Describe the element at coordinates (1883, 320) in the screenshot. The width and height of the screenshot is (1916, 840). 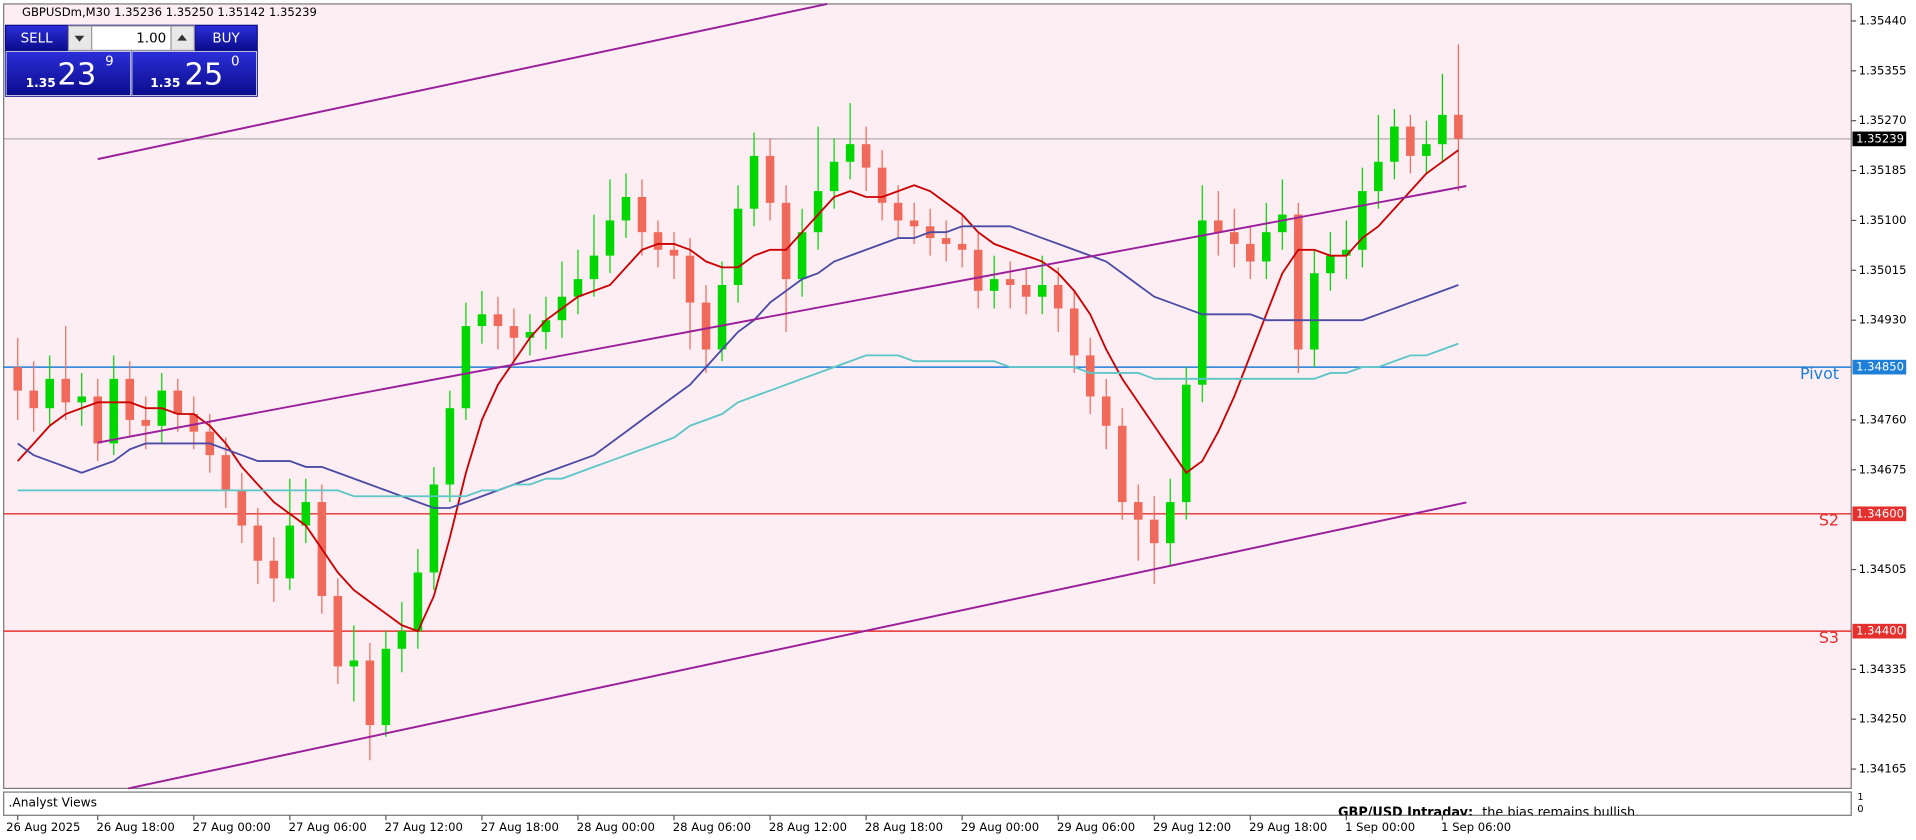
I see `y-tick-label: 1.34930` at that location.